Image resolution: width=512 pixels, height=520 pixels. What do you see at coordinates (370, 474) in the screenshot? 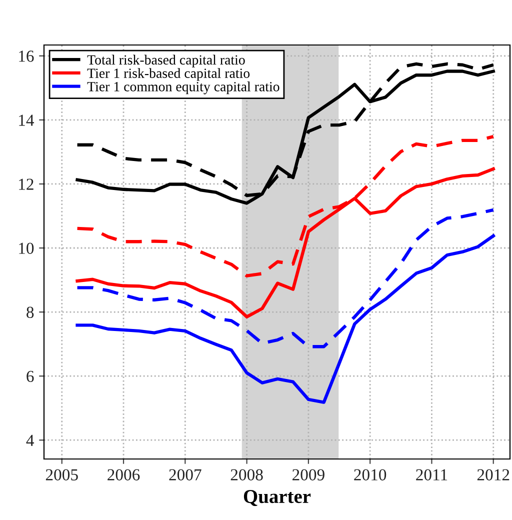
I see `x-tick-label: 2010` at bounding box center [370, 474].